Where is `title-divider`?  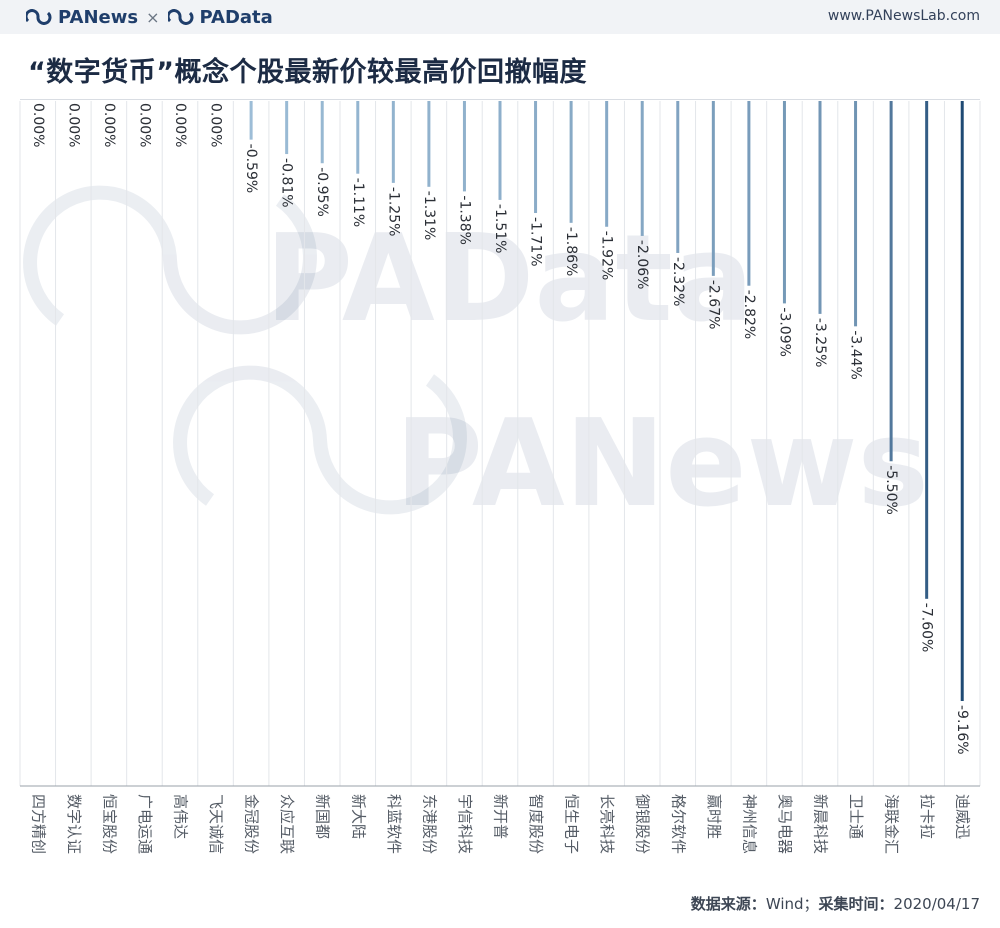
title-divider is located at coordinates (500, 99).